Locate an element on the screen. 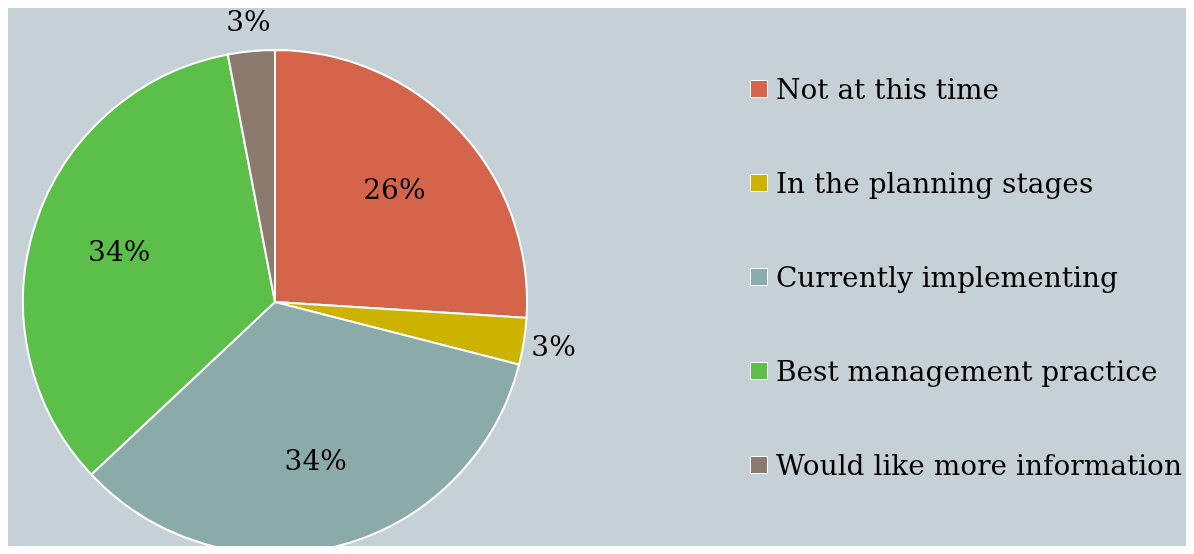 The height and width of the screenshot is (554, 1194). legend-label: Currently implementing is located at coordinates (946, 277).